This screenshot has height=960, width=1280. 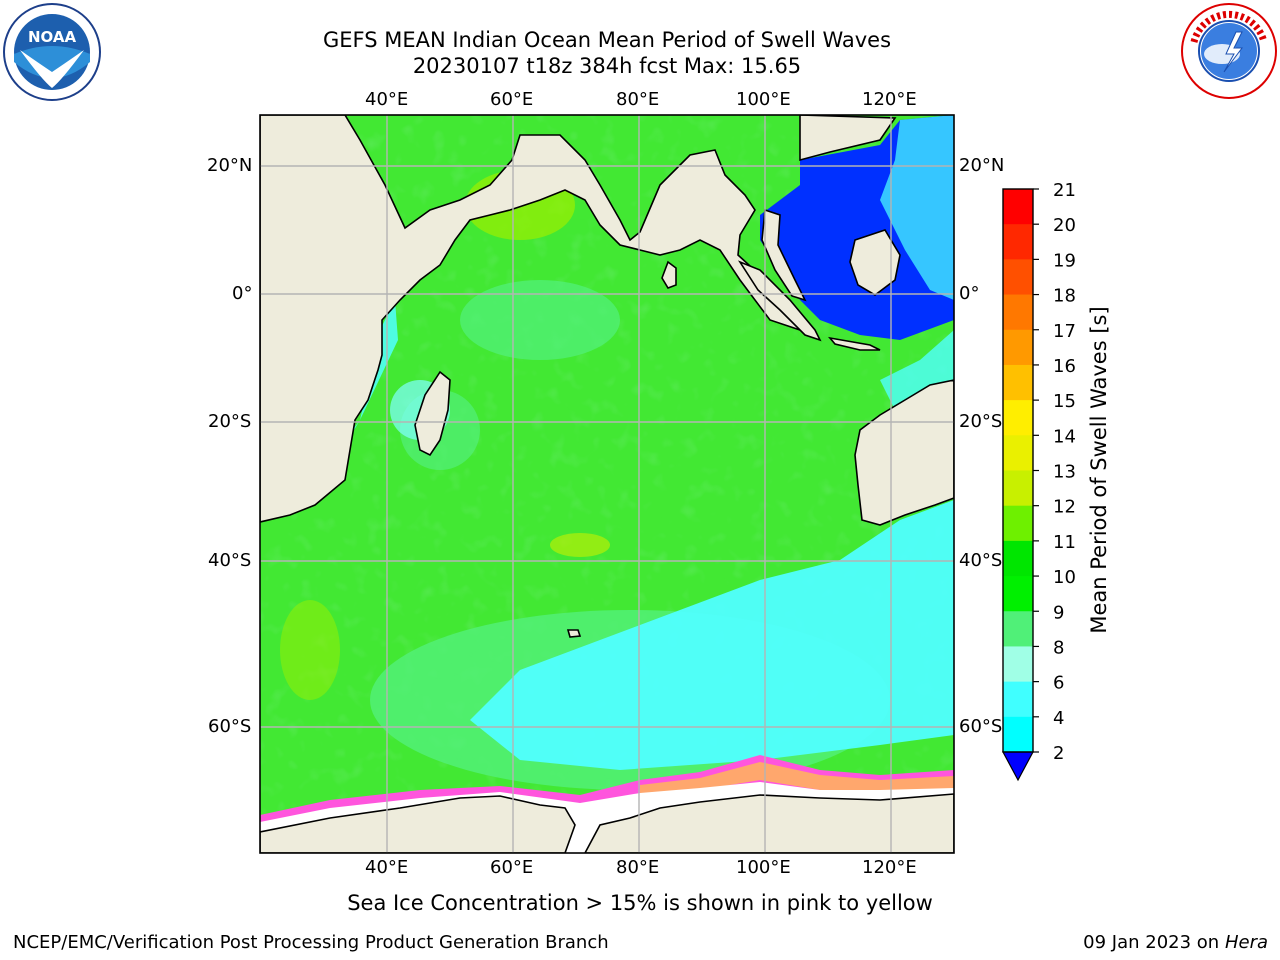 What do you see at coordinates (763, 867) in the screenshot?
I see `lon-tick-bottom: 100°E` at bounding box center [763, 867].